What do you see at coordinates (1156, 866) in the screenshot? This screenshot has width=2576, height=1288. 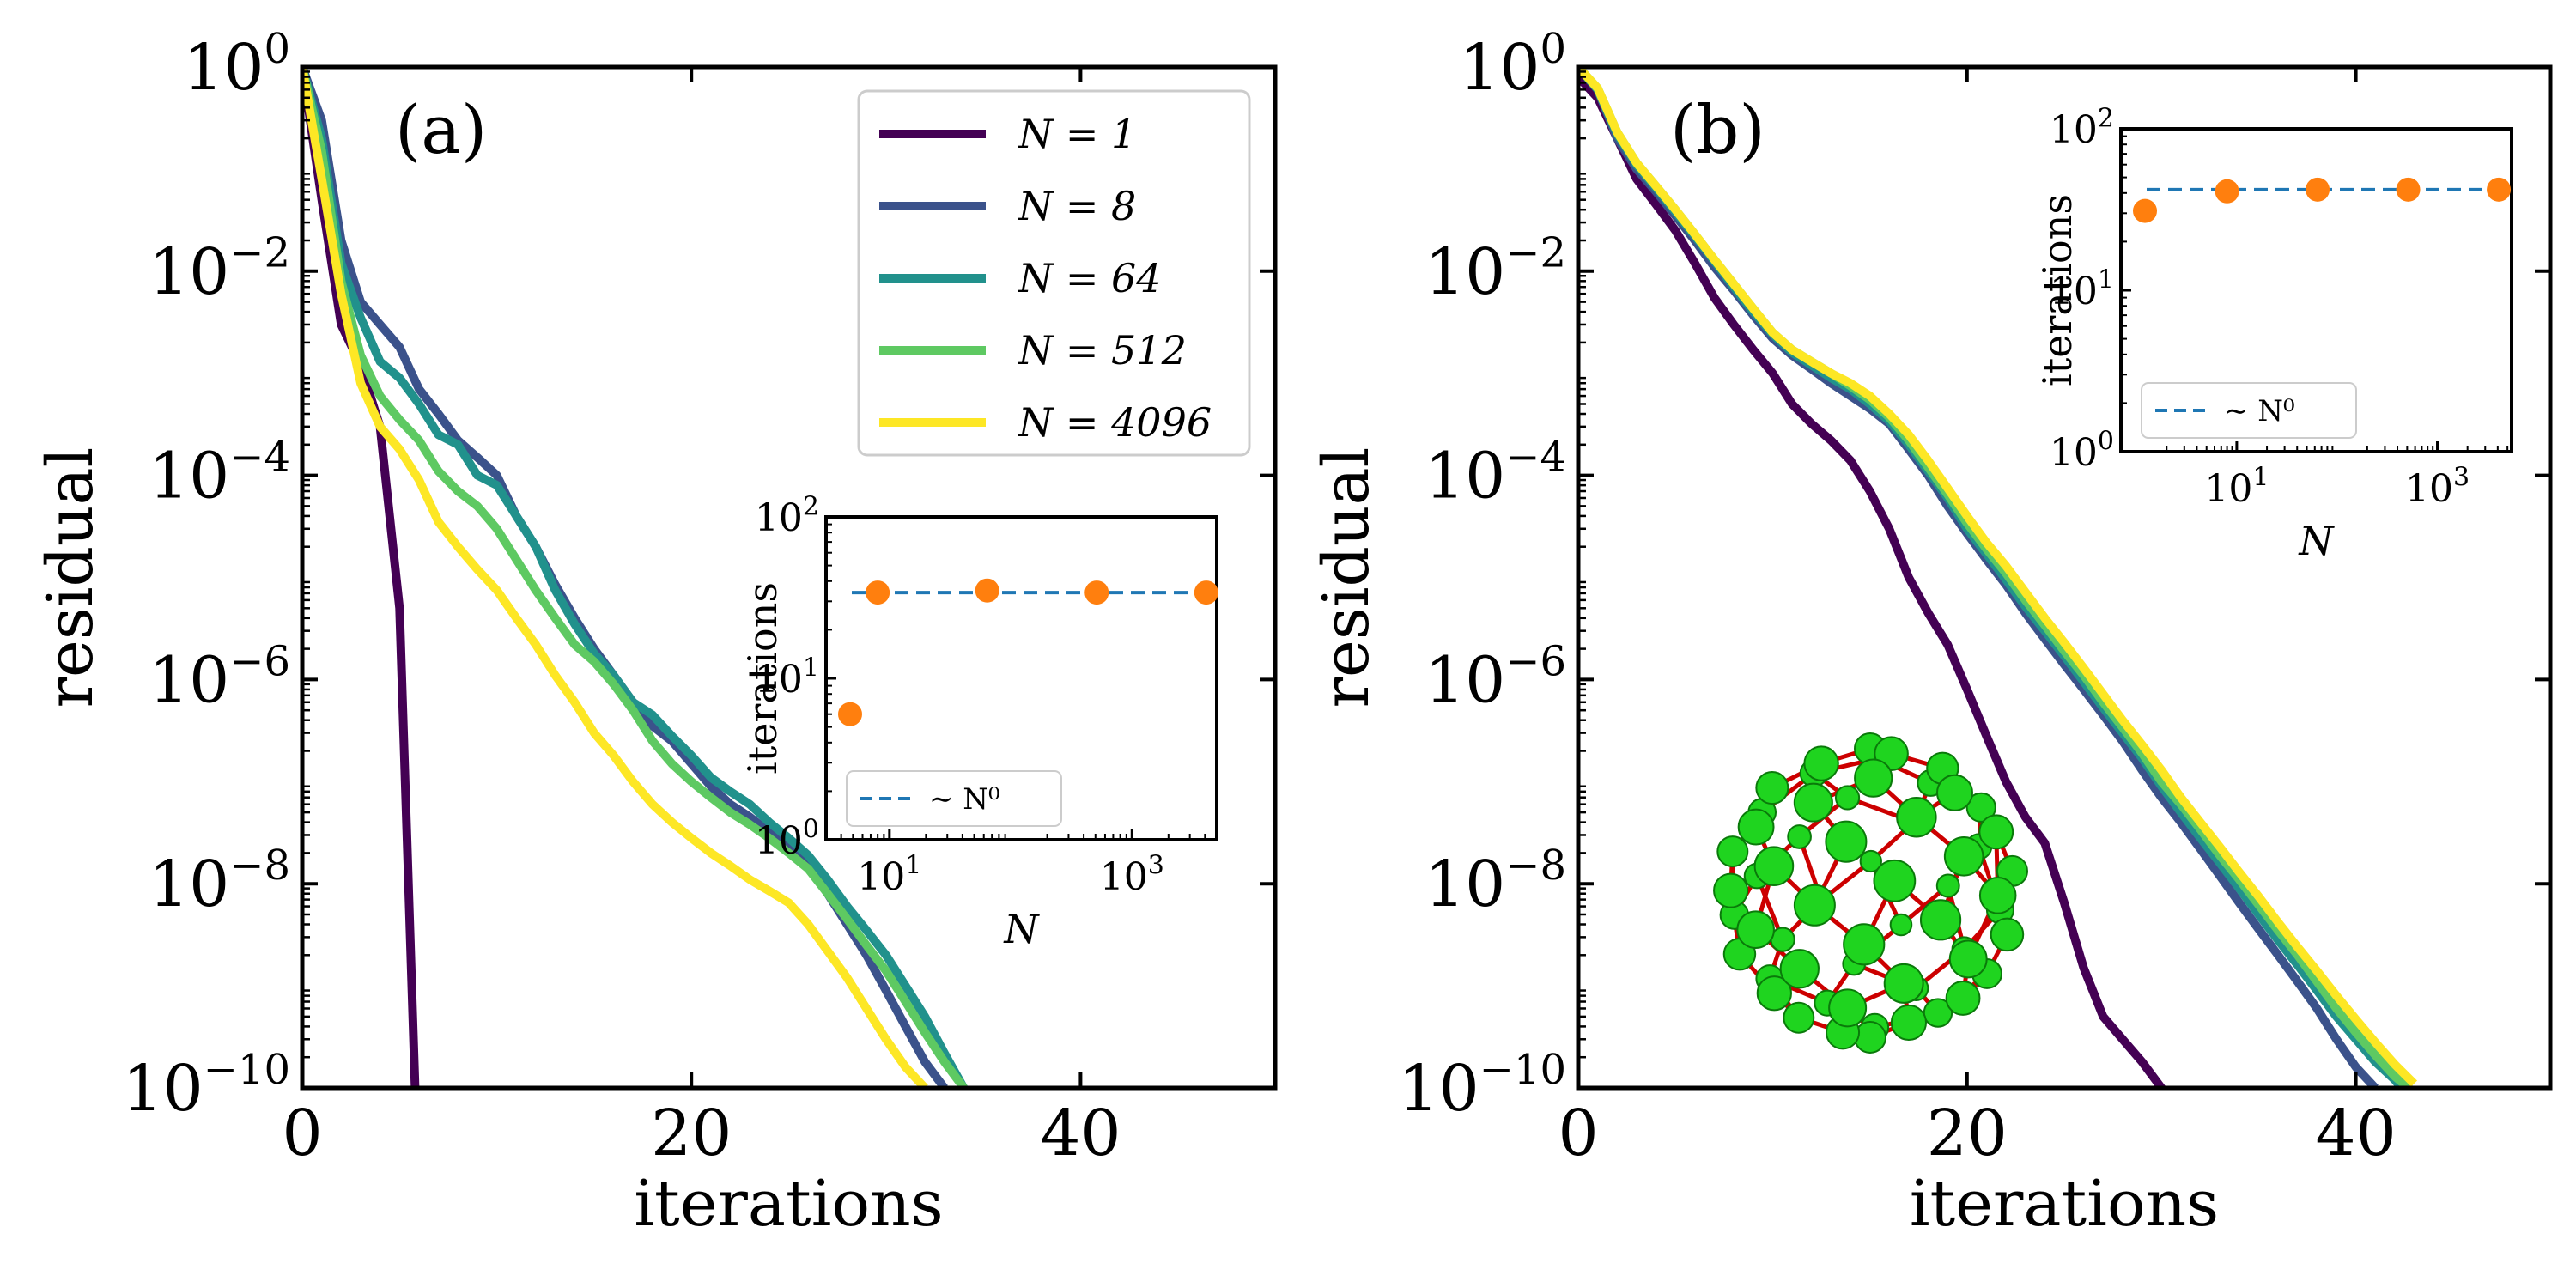 I see `inset-x-tick-label-exp: 3` at bounding box center [1156, 866].